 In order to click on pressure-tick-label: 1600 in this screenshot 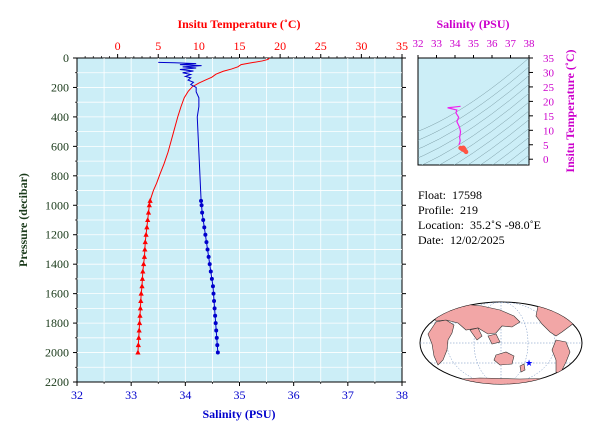, I will do `click(57, 294)`.